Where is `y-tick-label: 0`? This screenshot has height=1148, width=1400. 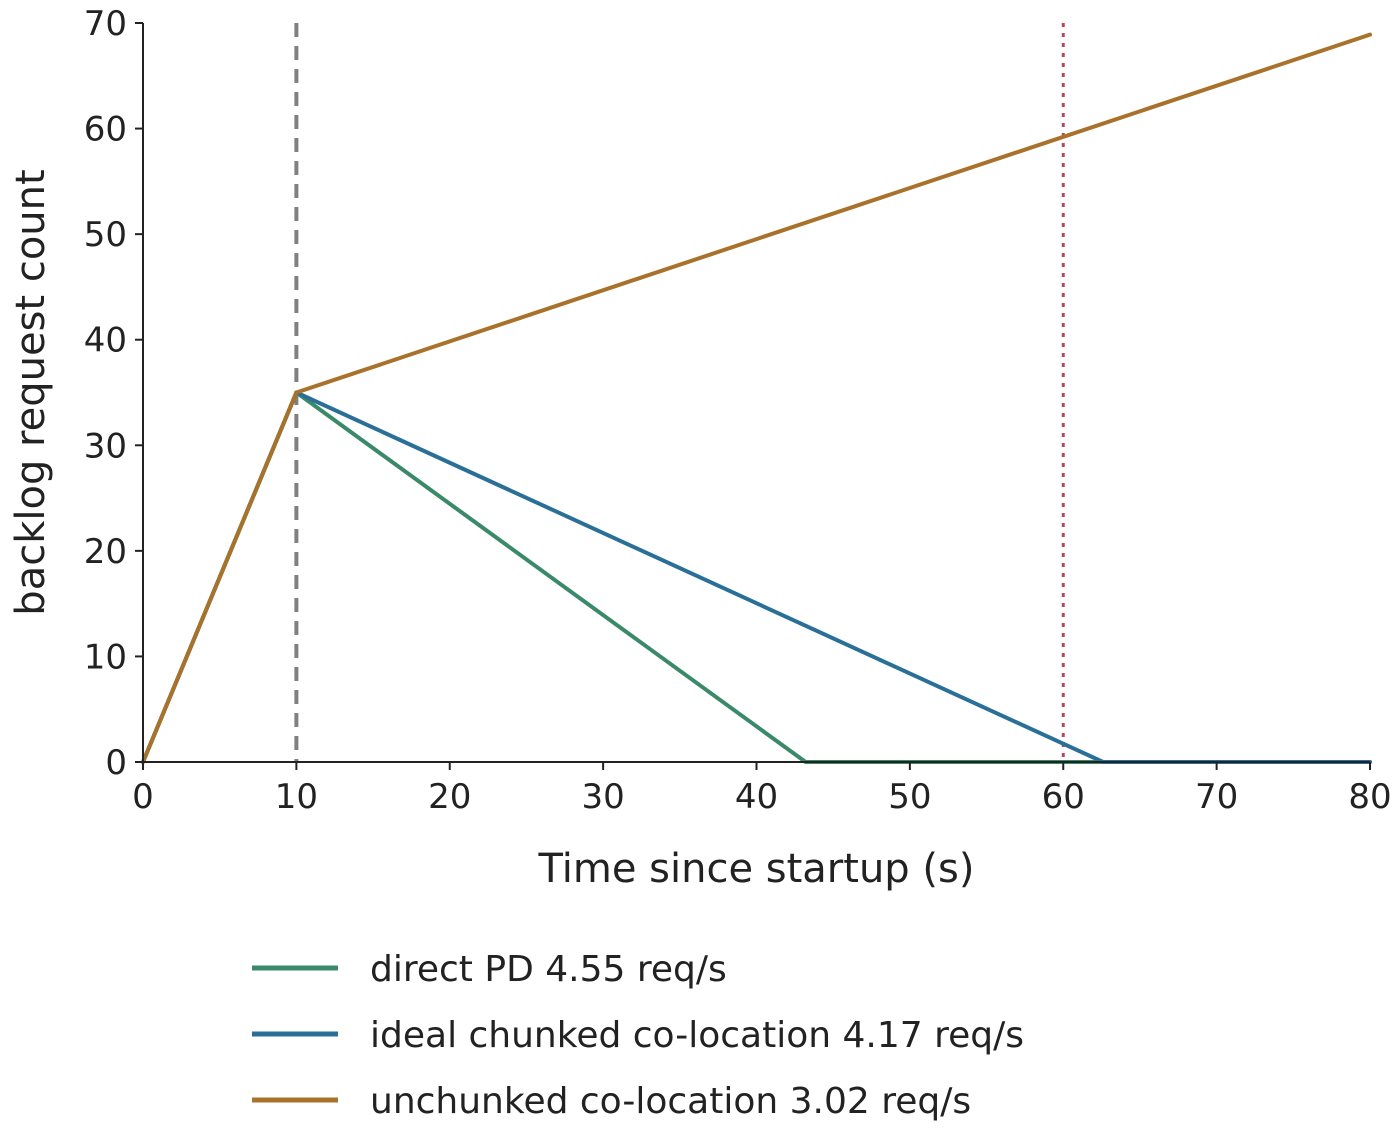 y-tick-label: 0 is located at coordinates (116, 763).